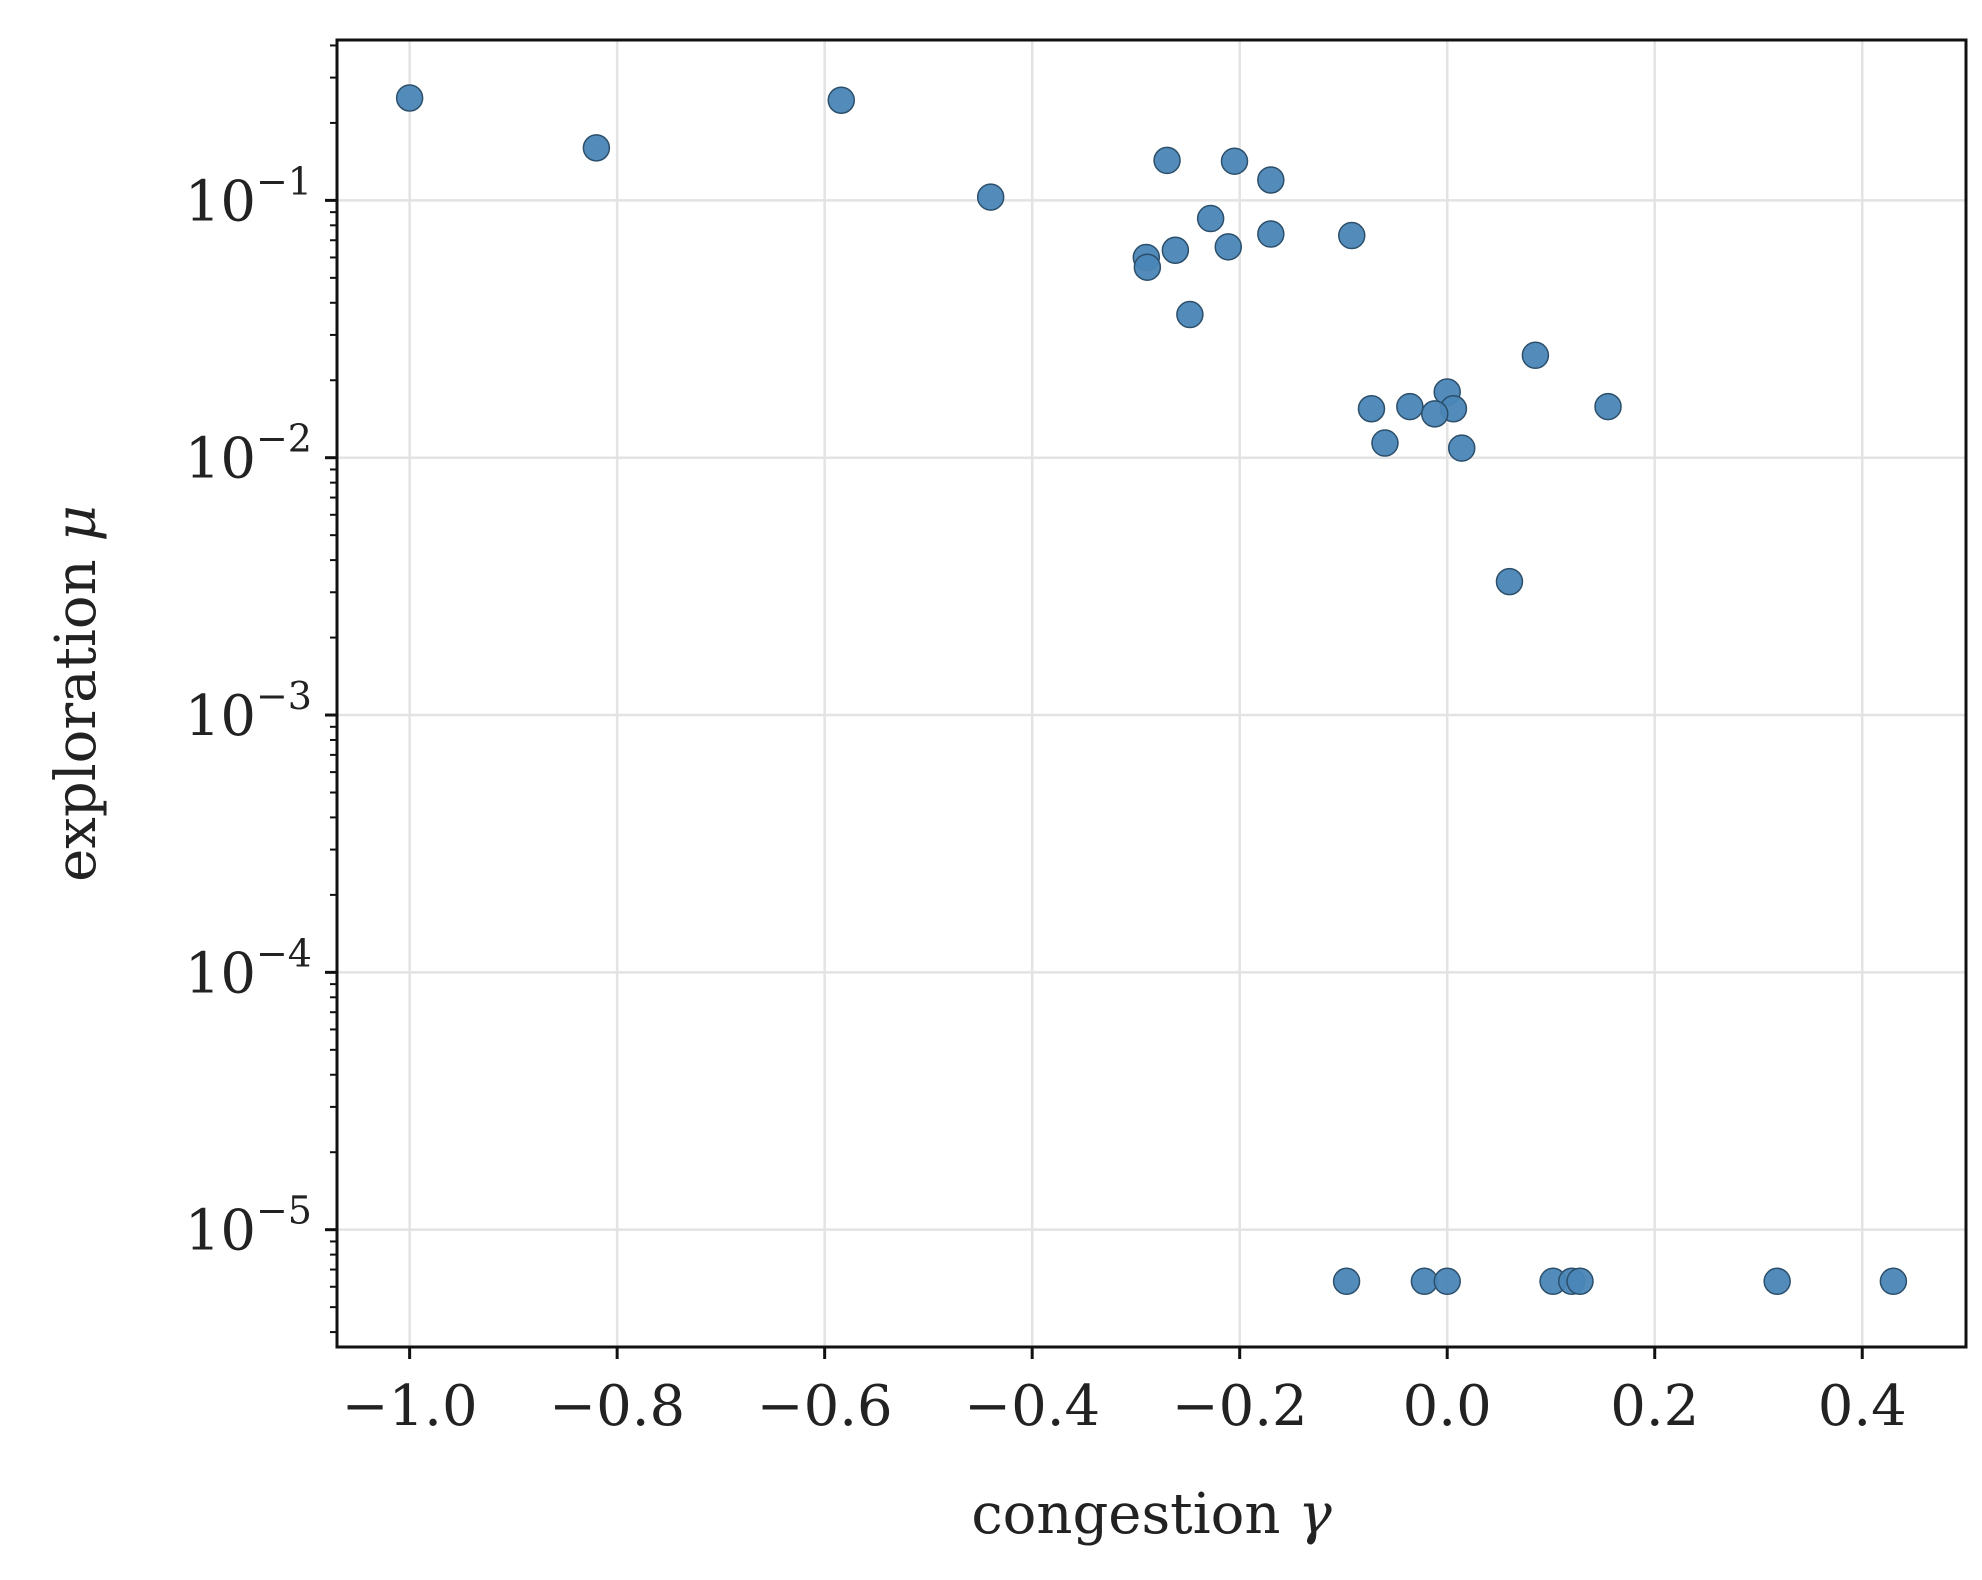  I want to click on y-tick-label-exponent: −1, so click(284, 181).